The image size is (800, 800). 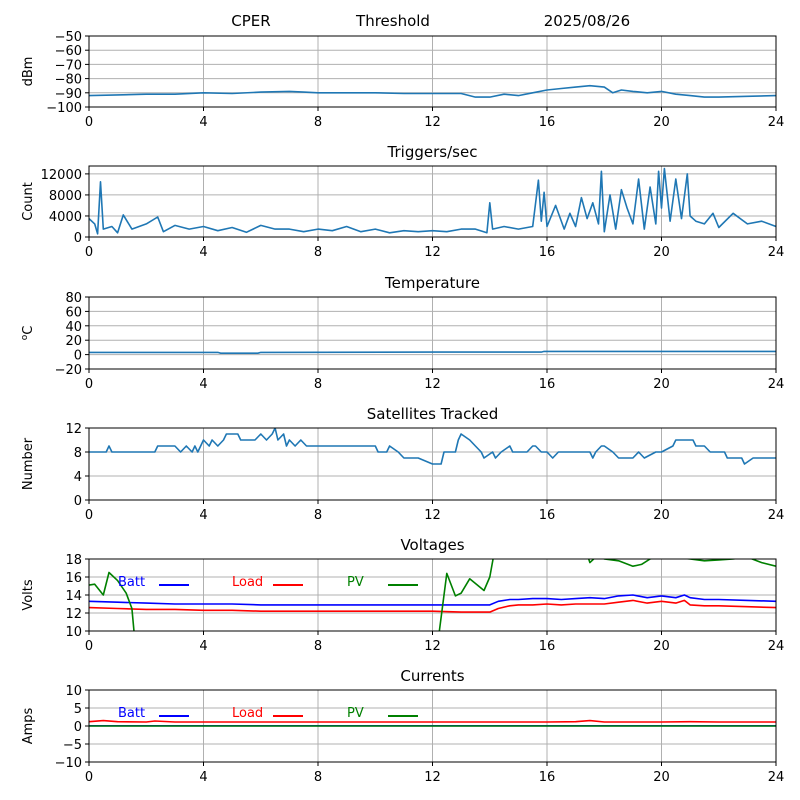 What do you see at coordinates (432, 414) in the screenshot?
I see `panel-title: Satellites Tracked` at bounding box center [432, 414].